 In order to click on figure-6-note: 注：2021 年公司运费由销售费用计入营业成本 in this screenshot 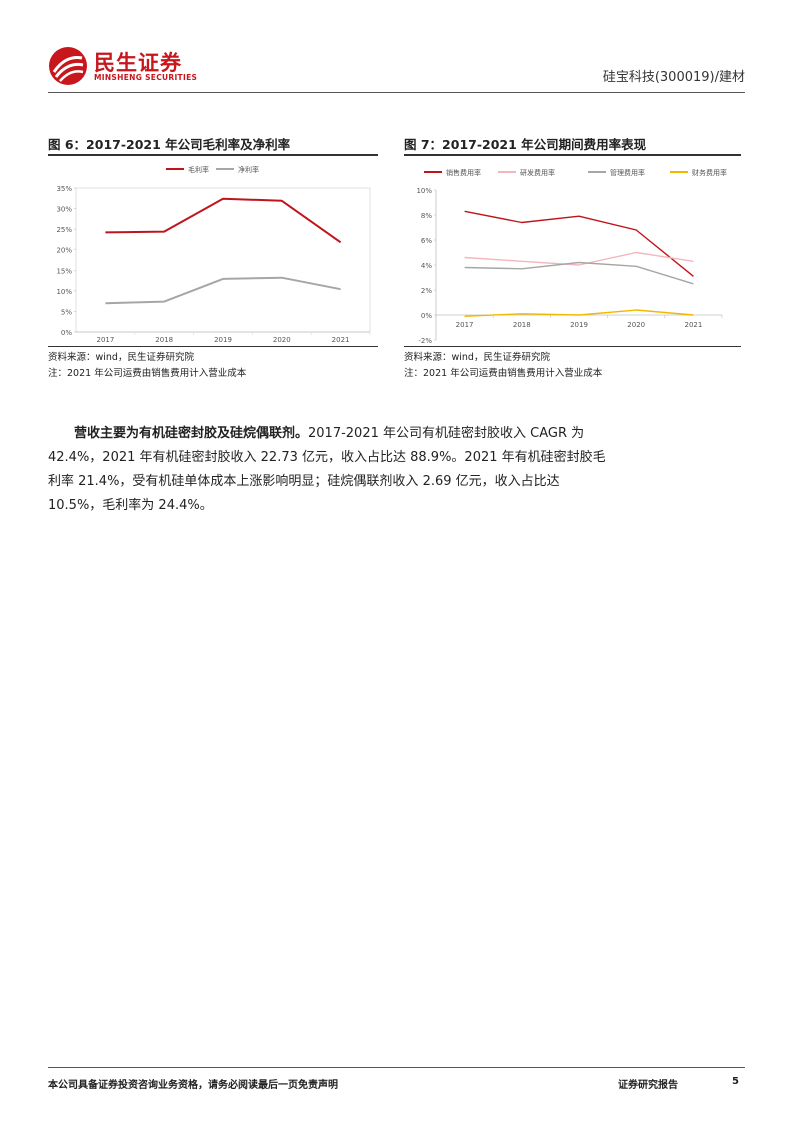, I will do `click(147, 373)`.